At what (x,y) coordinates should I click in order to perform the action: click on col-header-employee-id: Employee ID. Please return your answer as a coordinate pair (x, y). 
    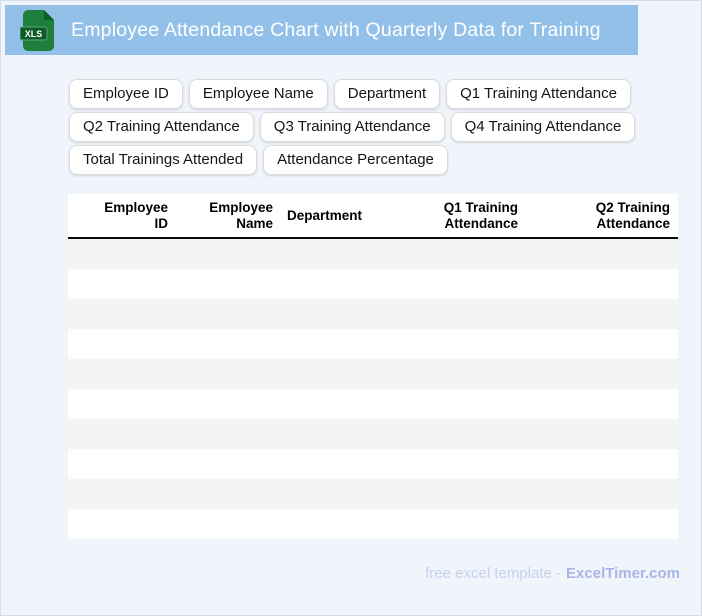
    Looking at the image, I should click on (136, 215).